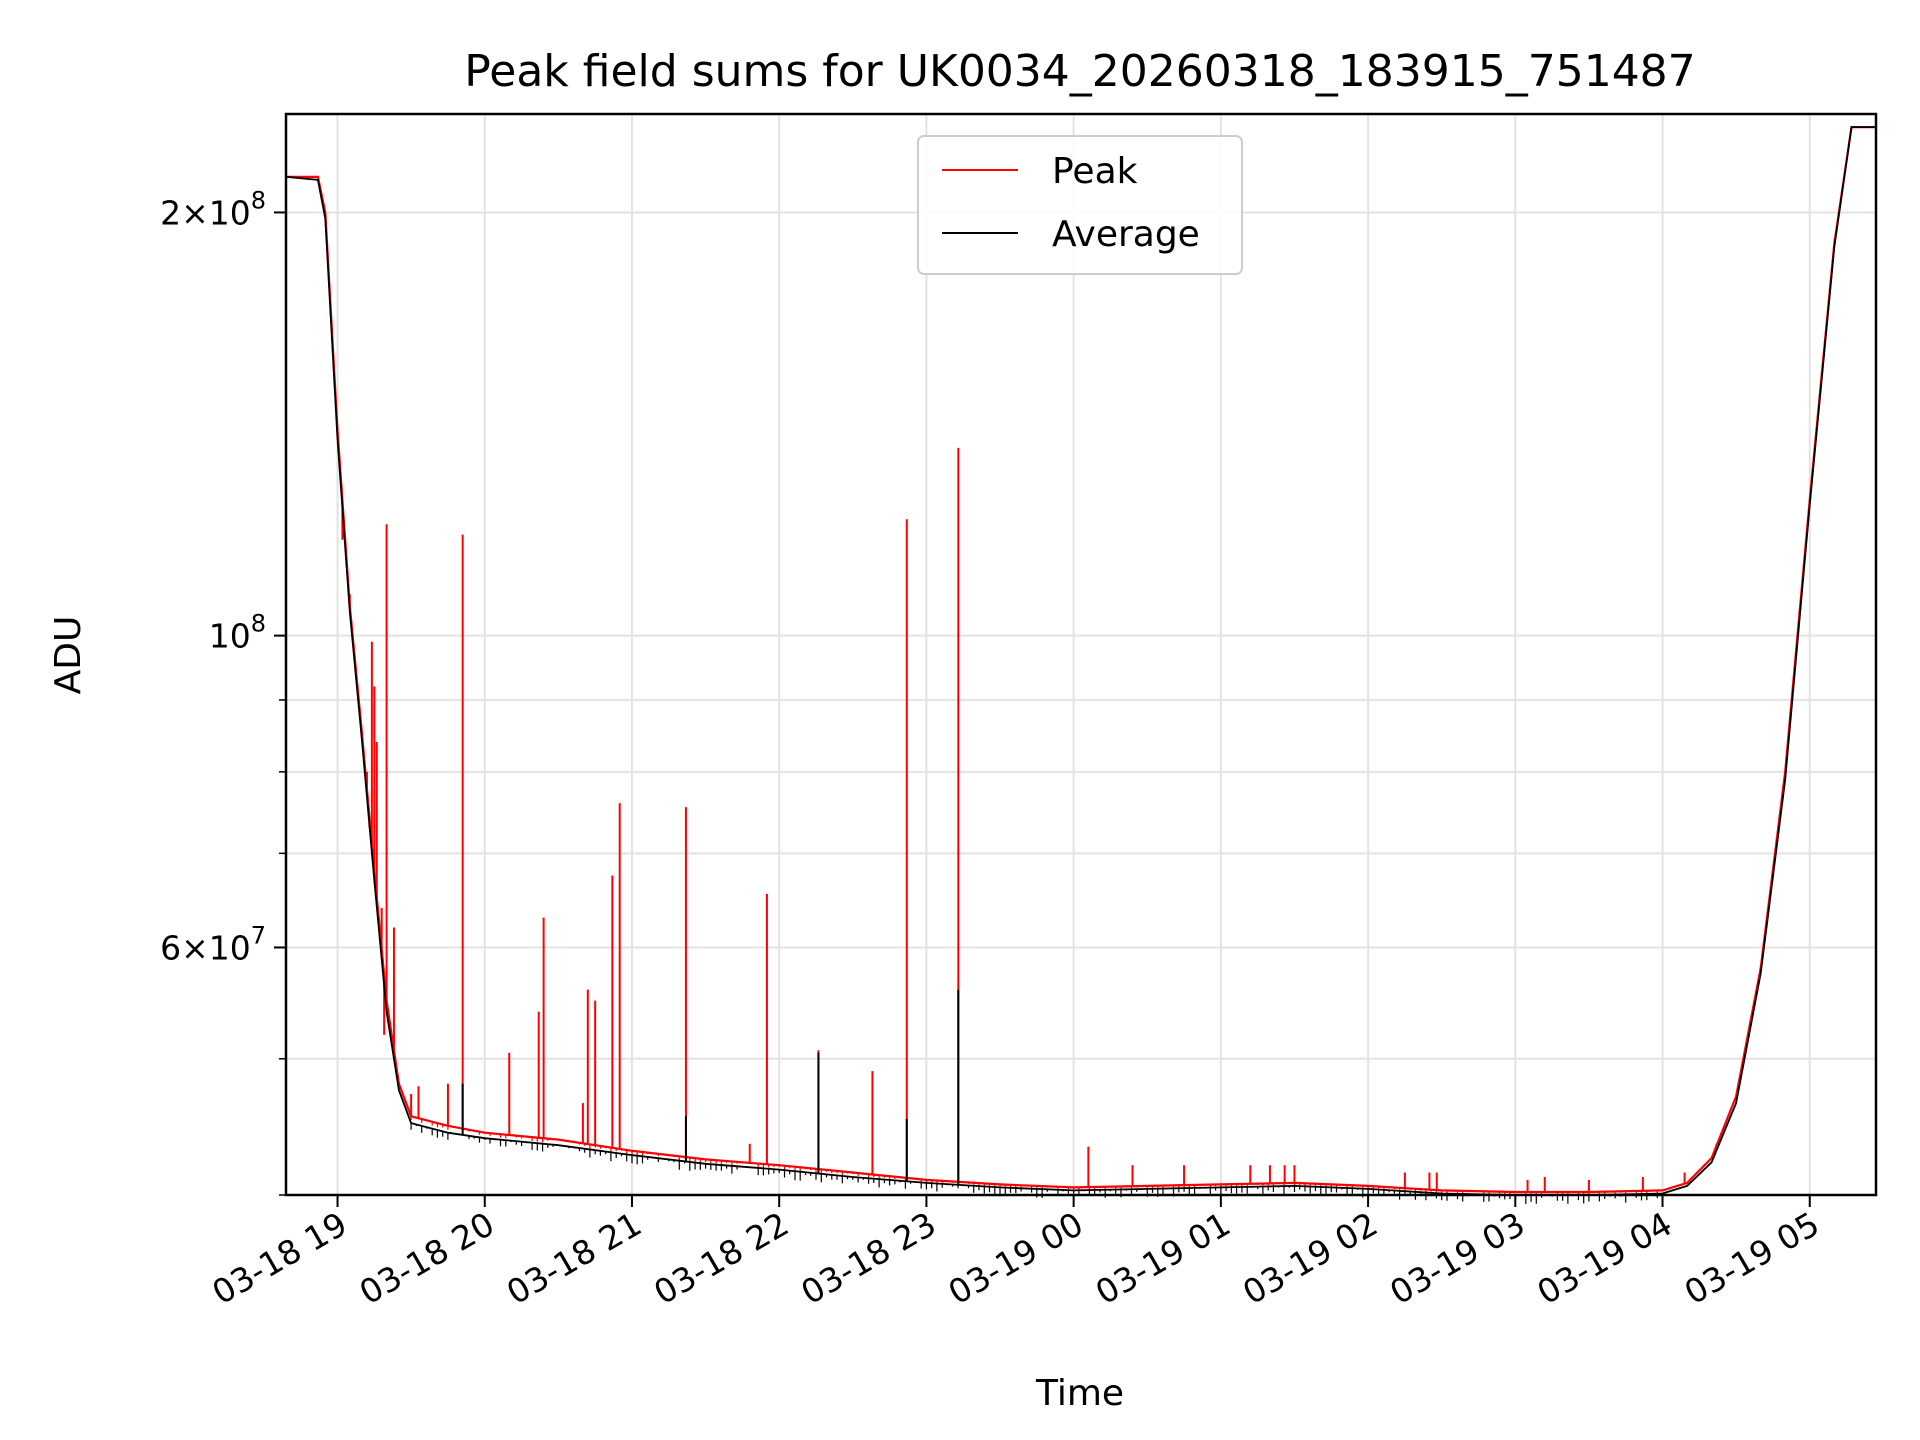 Image resolution: width=1920 pixels, height=1440 pixels. What do you see at coordinates (1079, 1393) in the screenshot?
I see `x-axis-label: Time` at bounding box center [1079, 1393].